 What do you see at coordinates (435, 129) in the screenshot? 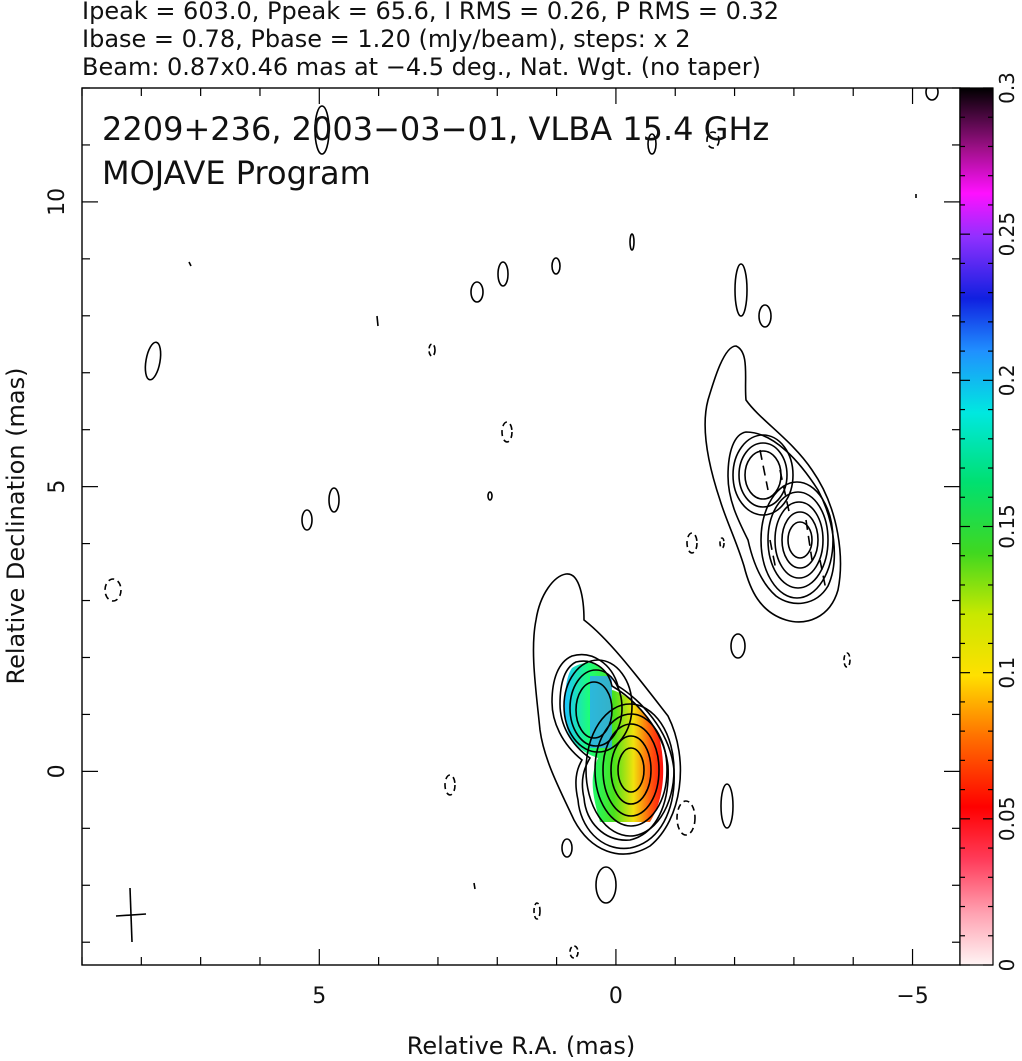
I see `source-annotation: 2209+236, 2003−03−01, VLBA 15.4 GHz` at bounding box center [435, 129].